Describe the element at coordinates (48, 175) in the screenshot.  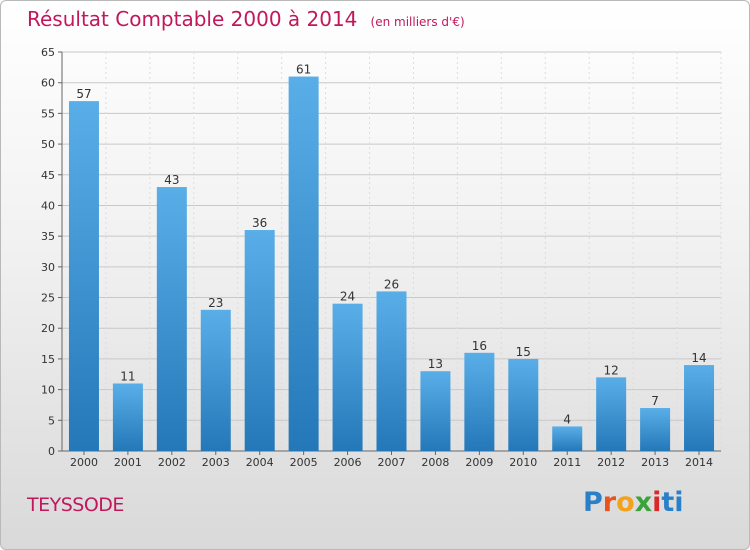
I see `y-tick-label: 45` at that location.